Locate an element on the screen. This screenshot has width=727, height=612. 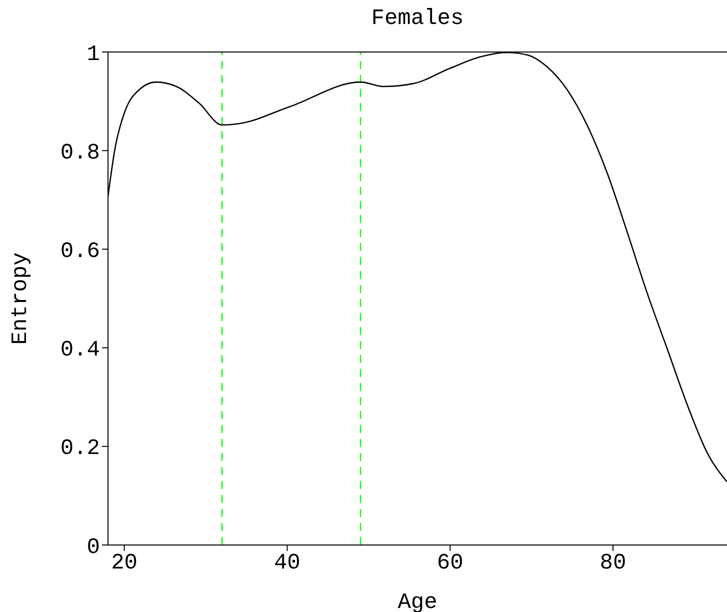
x-tick-label: 60 is located at coordinates (450, 563).